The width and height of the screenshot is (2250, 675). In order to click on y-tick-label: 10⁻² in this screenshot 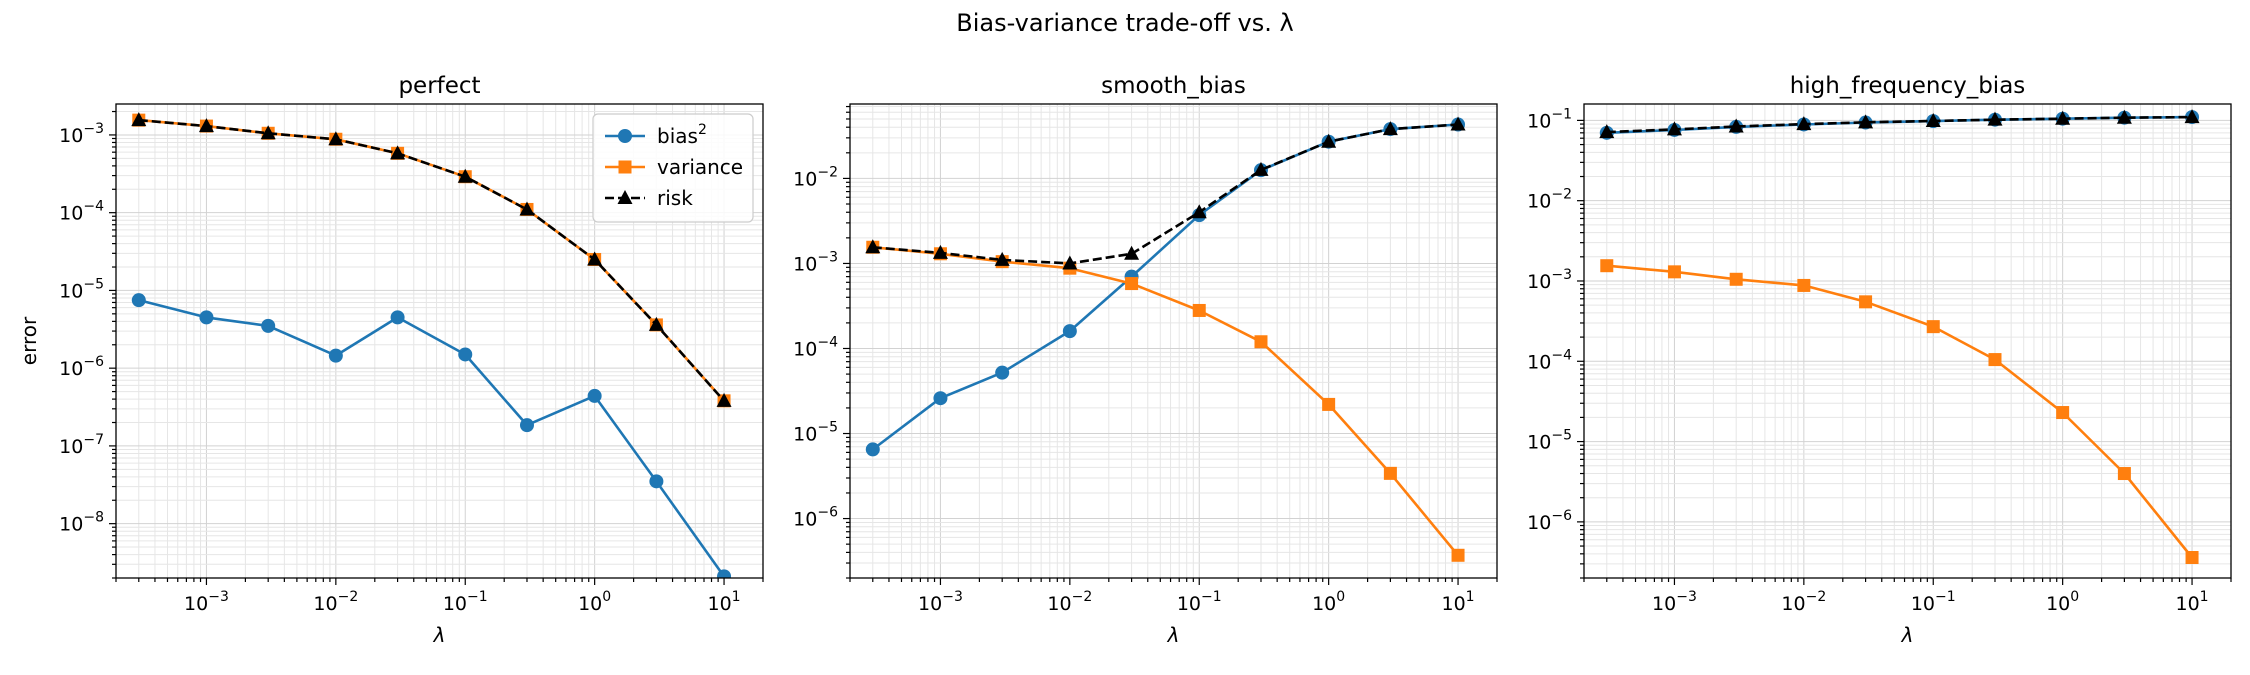, I will do `click(815, 177)`.